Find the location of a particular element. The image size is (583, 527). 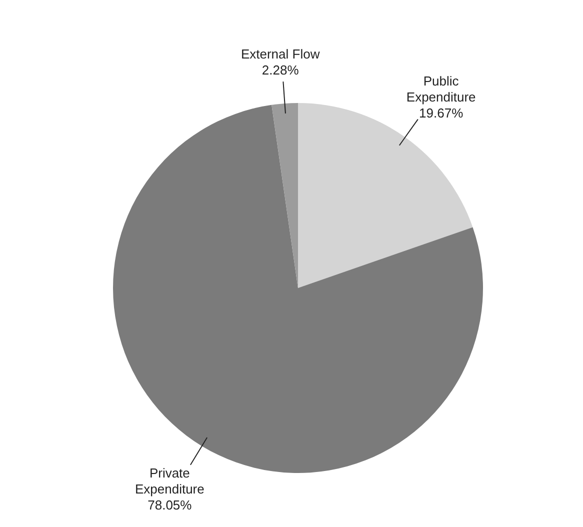

data-label: 78.05% is located at coordinates (170, 505).